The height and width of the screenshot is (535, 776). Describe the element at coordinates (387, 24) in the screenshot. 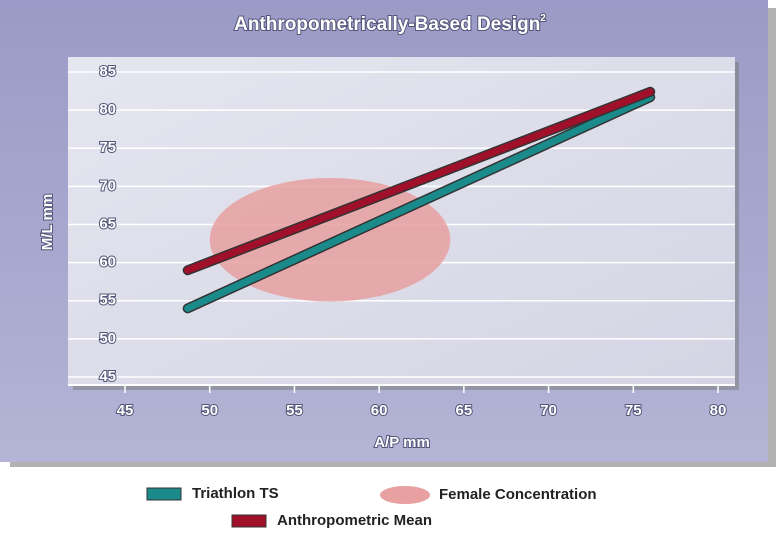

I see `title-text: Anthropometrically-Based Design` at that location.